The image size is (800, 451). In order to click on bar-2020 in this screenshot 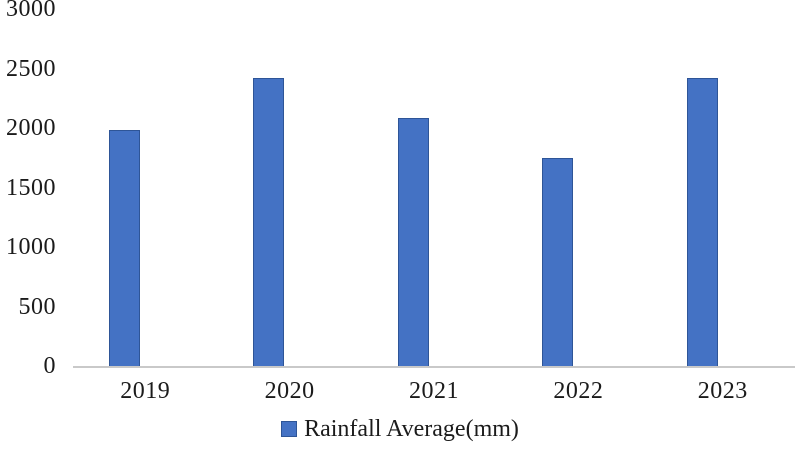, I will do `click(269, 222)`.